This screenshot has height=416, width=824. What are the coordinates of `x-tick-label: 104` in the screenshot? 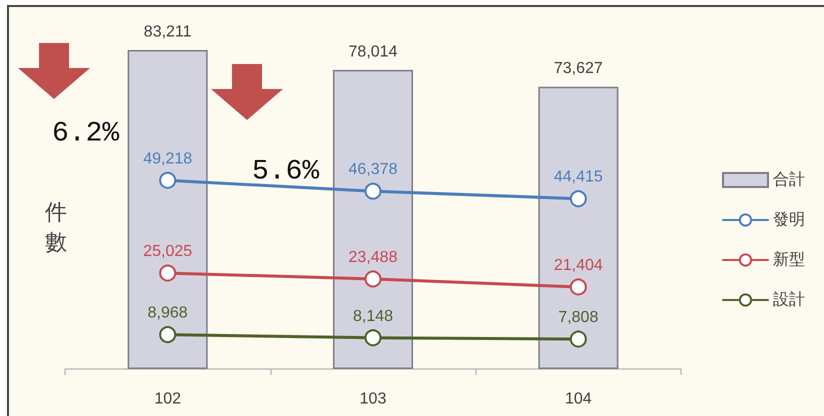 It's located at (578, 399).